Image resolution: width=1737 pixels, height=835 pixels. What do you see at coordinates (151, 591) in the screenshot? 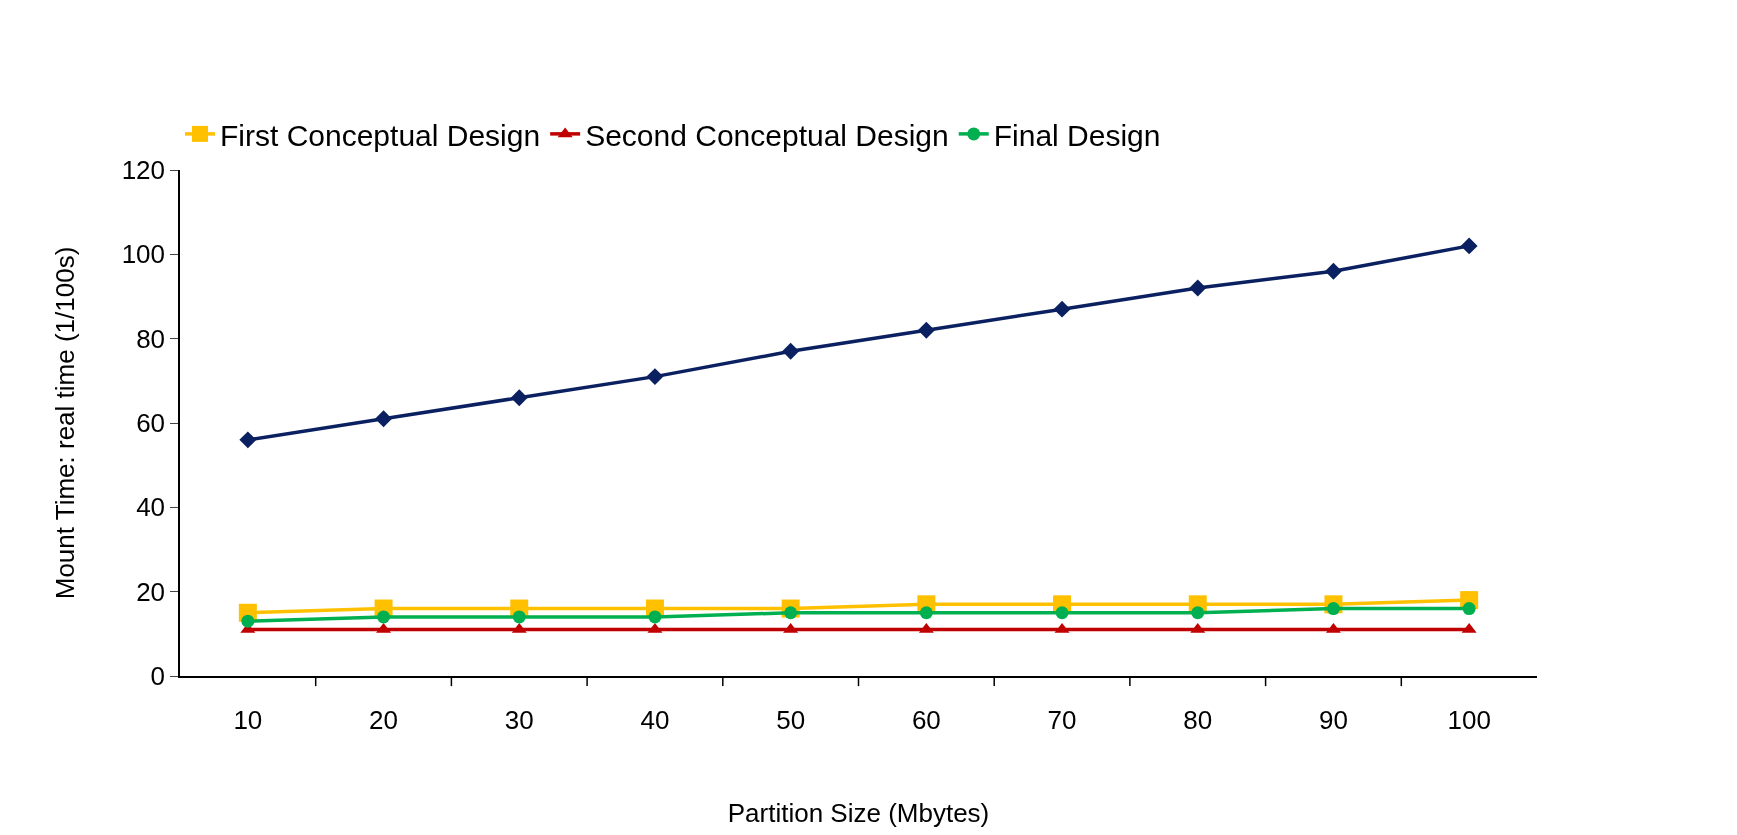
I see `y-tick-label: 20` at bounding box center [151, 591].